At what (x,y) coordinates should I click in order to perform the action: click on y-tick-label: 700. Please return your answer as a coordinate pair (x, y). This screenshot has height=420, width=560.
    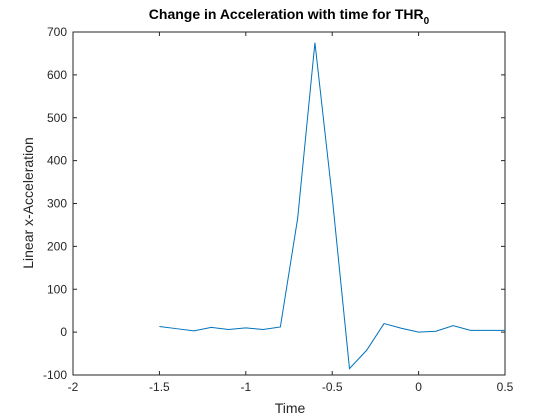
    Looking at the image, I should click on (57, 32).